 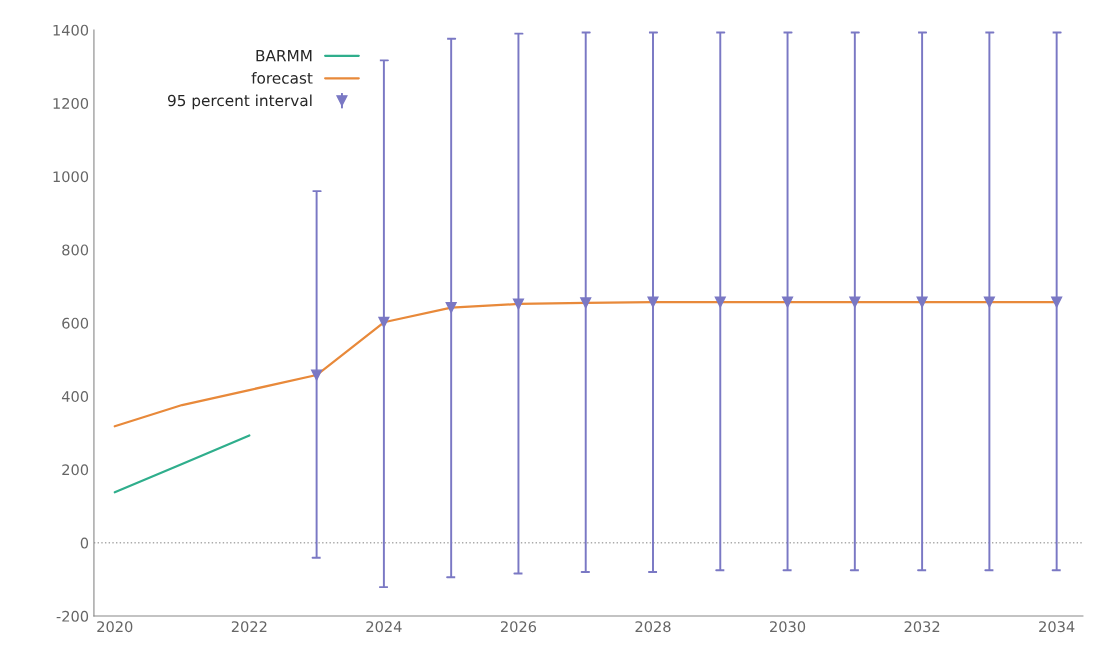 I want to click on x-tick-label: 2022, so click(x=249, y=627).